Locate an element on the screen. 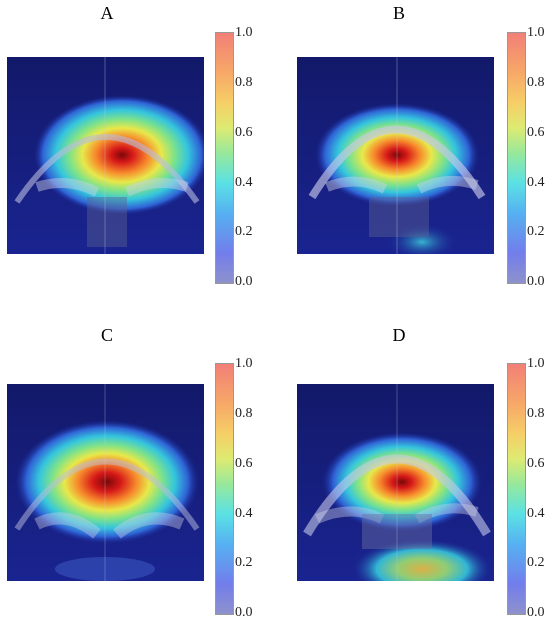 This screenshot has width=550, height=623. heatmap-svg-b is located at coordinates (395, 155).